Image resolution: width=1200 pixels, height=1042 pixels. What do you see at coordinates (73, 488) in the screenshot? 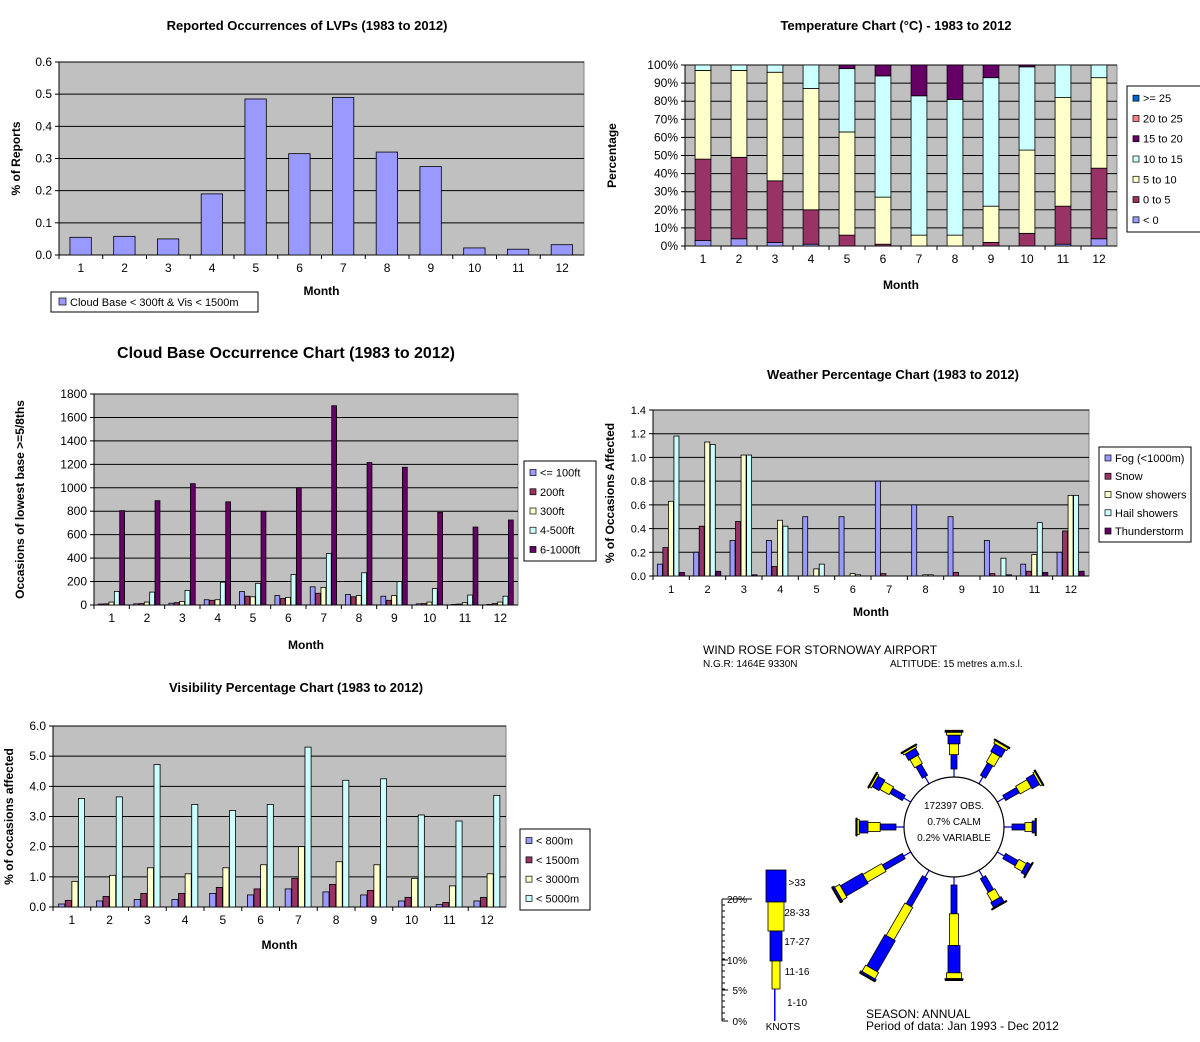
I see `y-tick-label: 1000` at bounding box center [73, 488].